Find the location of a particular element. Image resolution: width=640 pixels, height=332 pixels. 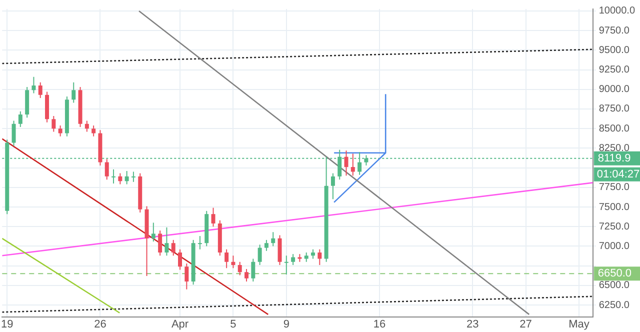

y-tick-label: 8250.0 is located at coordinates (614, 148).